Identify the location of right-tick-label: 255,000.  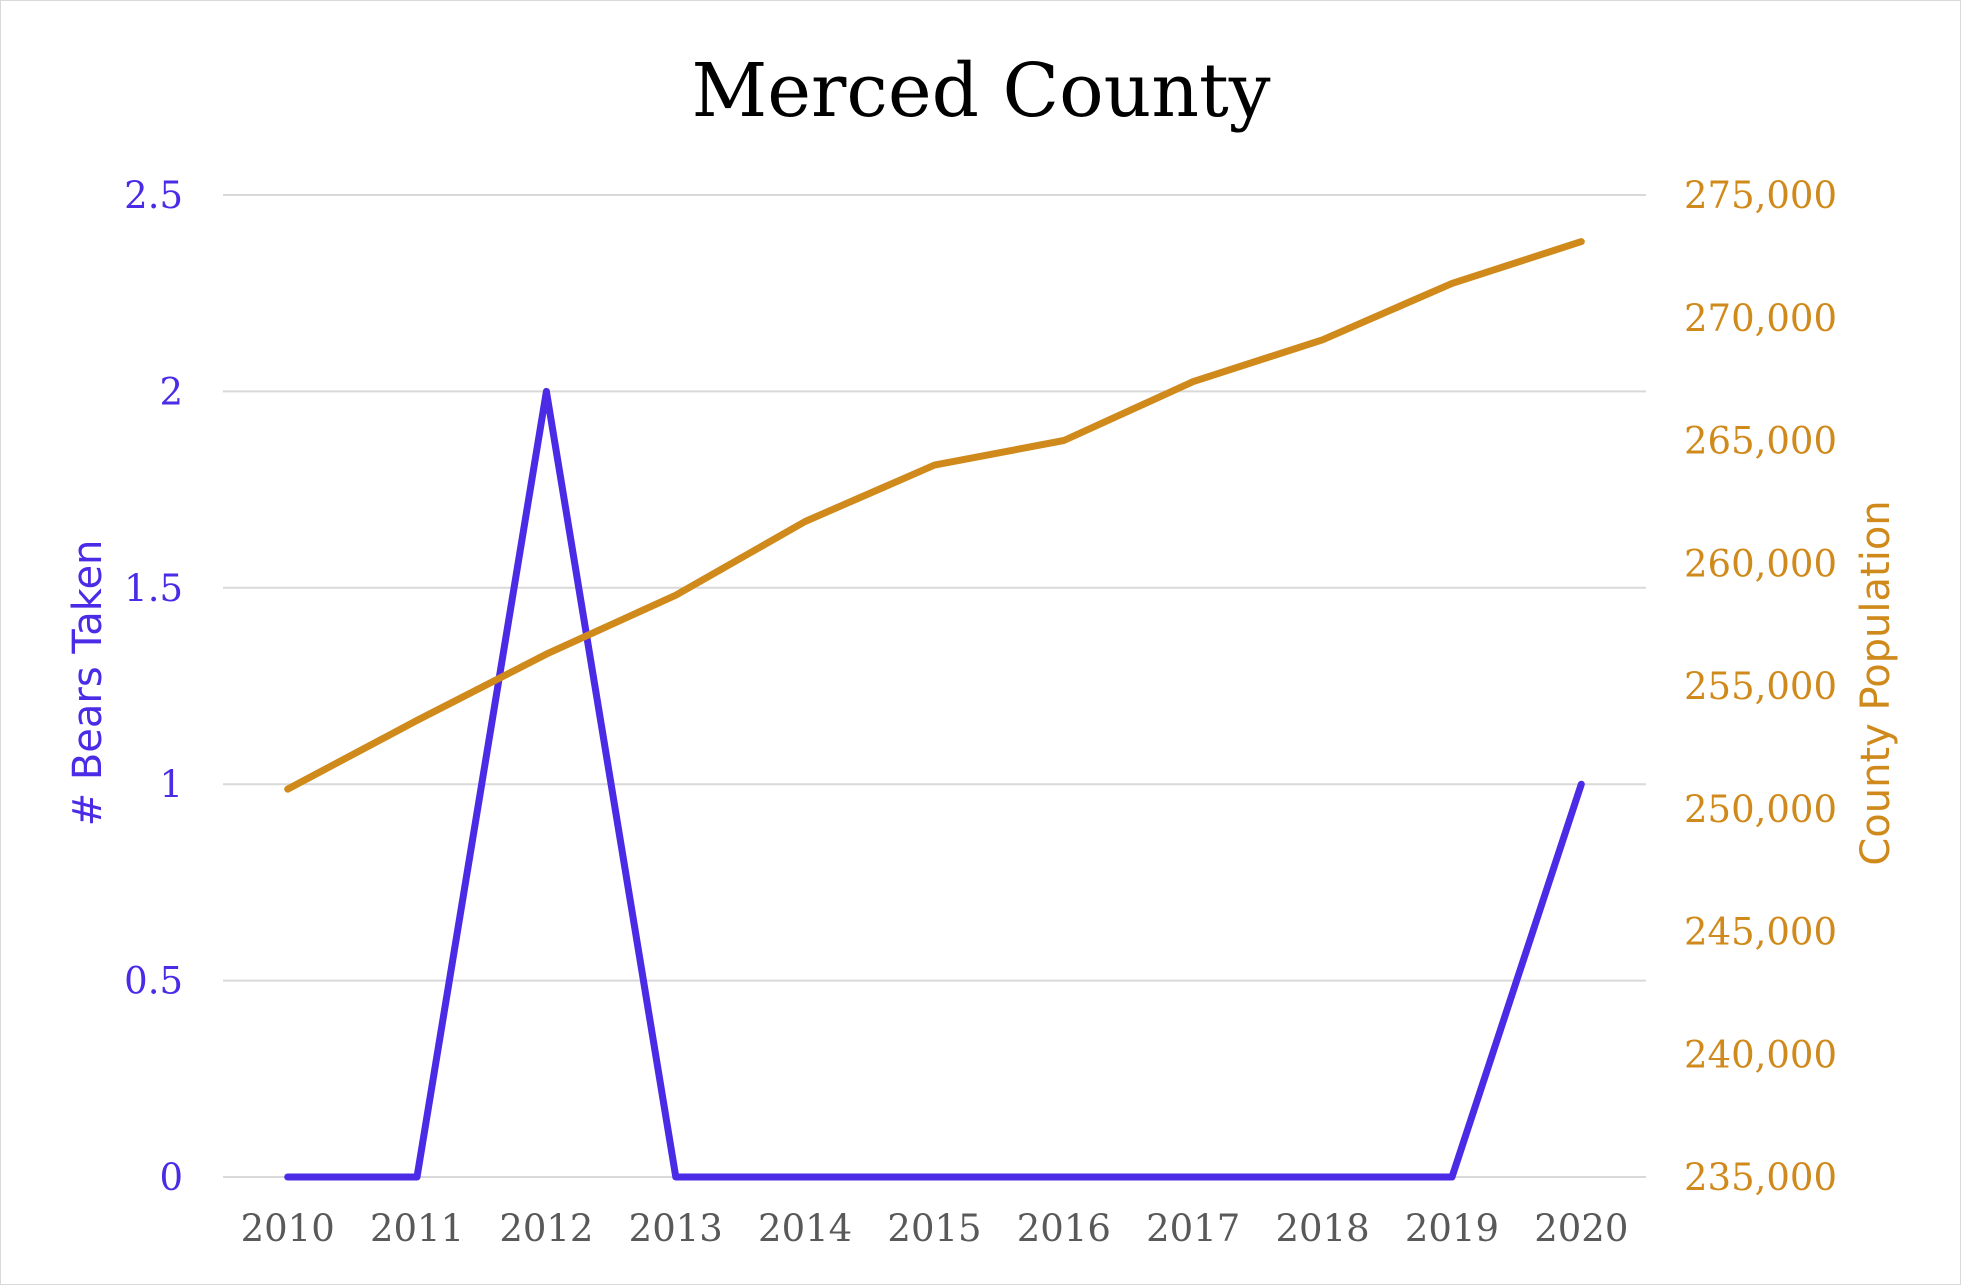
(1760, 686).